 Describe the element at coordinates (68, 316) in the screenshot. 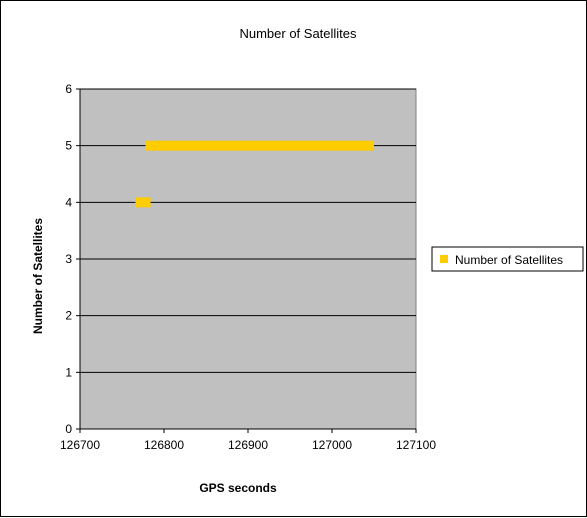

I see `y-tick-label-2: 2` at that location.